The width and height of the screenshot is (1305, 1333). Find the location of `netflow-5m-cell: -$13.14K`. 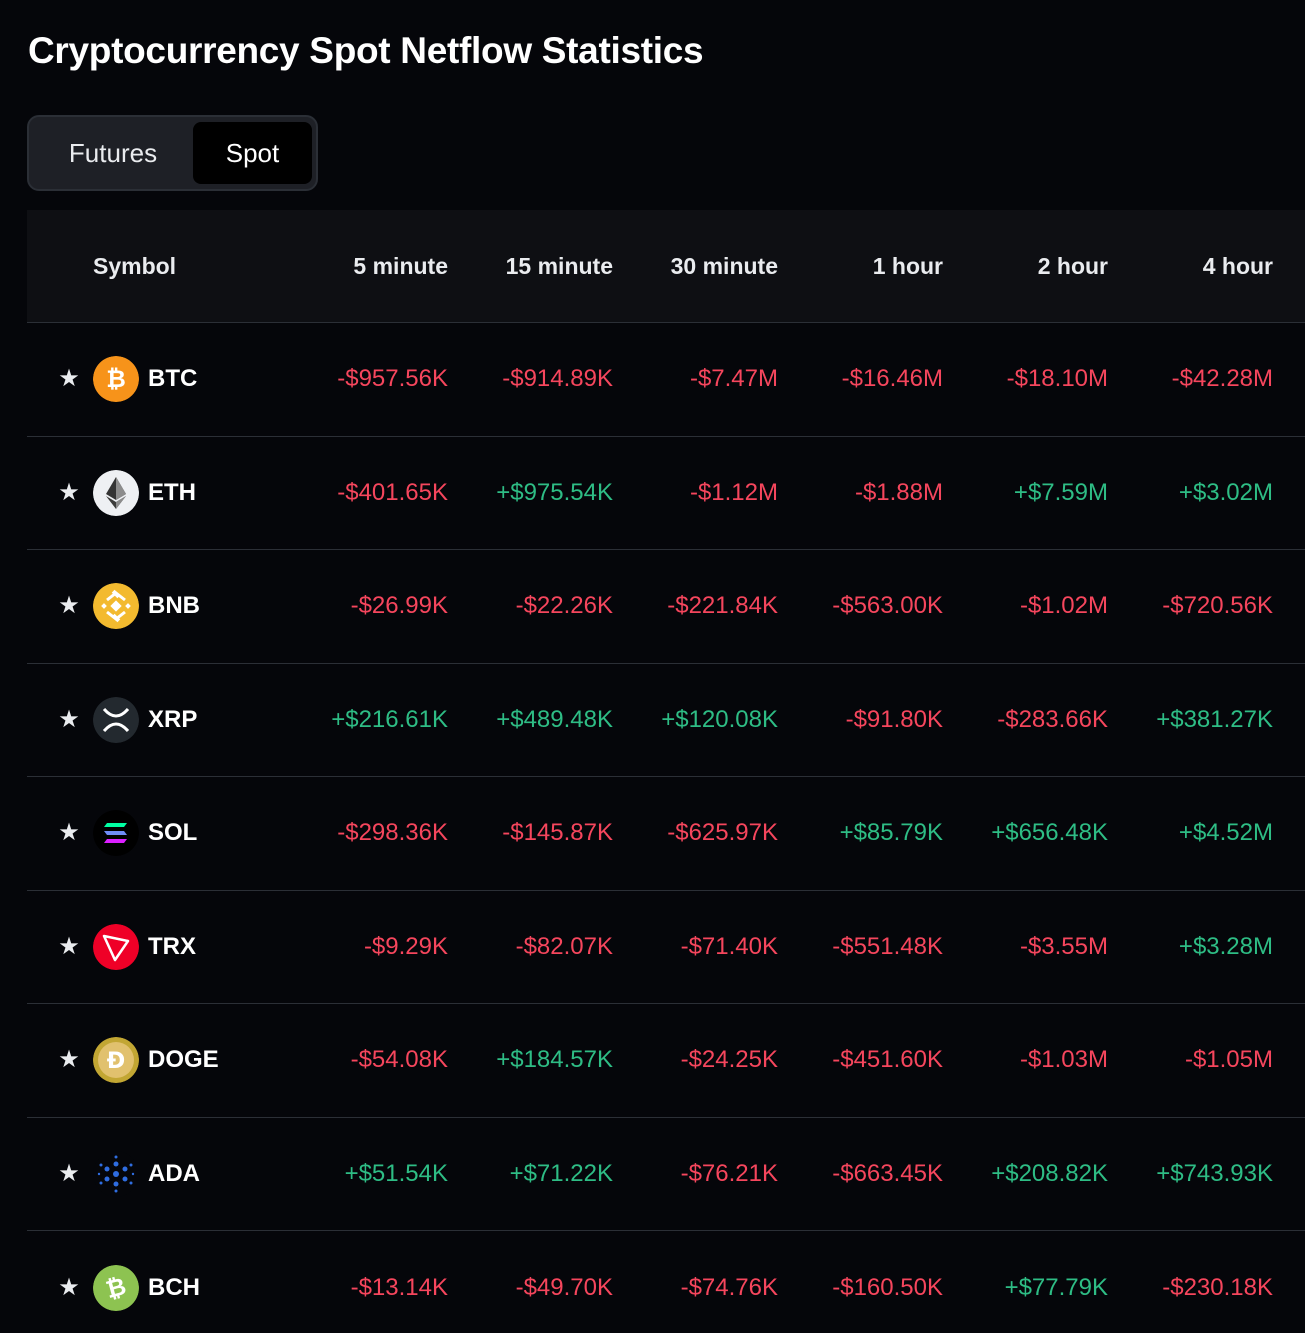

netflow-5m-cell: -$13.14K is located at coordinates (399, 1287).